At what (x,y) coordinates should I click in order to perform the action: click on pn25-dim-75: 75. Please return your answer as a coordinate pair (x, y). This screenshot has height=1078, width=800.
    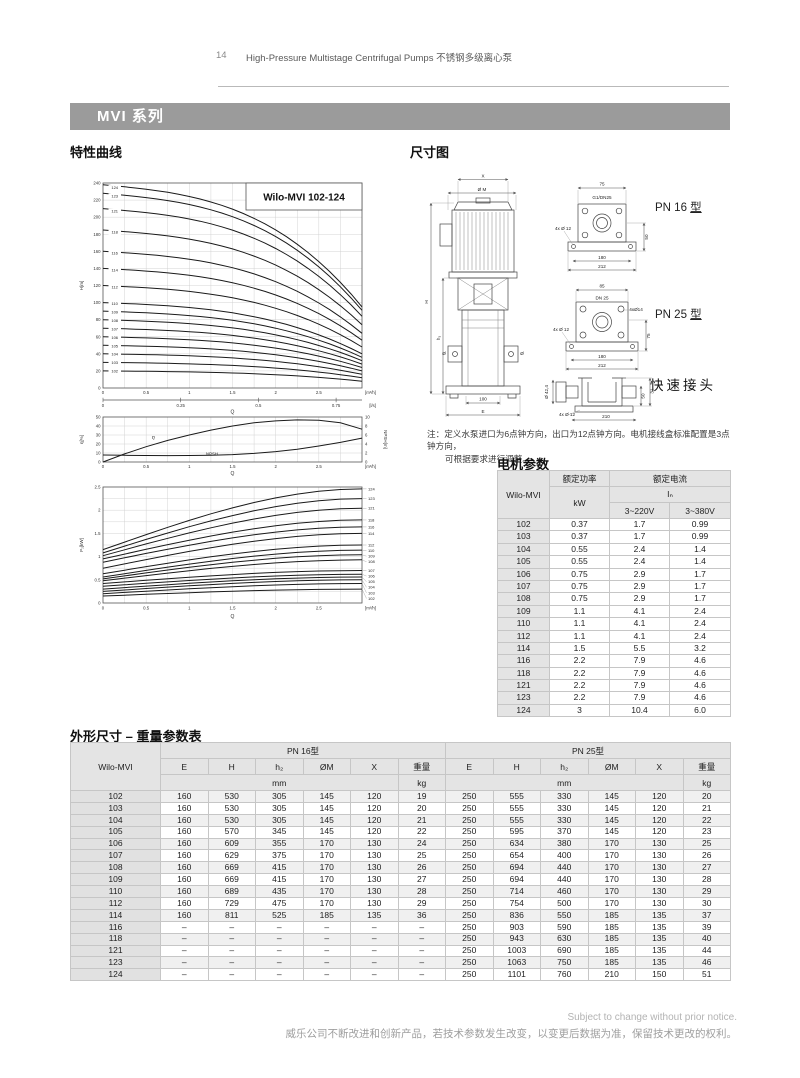
    Looking at the image, I should click on (648, 336).